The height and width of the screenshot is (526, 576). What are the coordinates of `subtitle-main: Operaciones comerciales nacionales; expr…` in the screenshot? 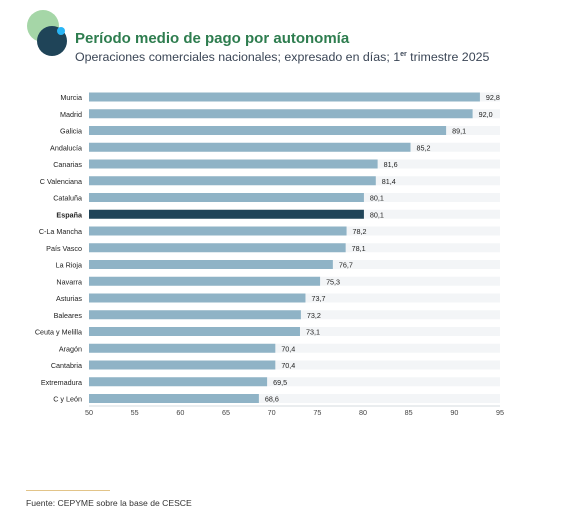 It's located at (238, 57).